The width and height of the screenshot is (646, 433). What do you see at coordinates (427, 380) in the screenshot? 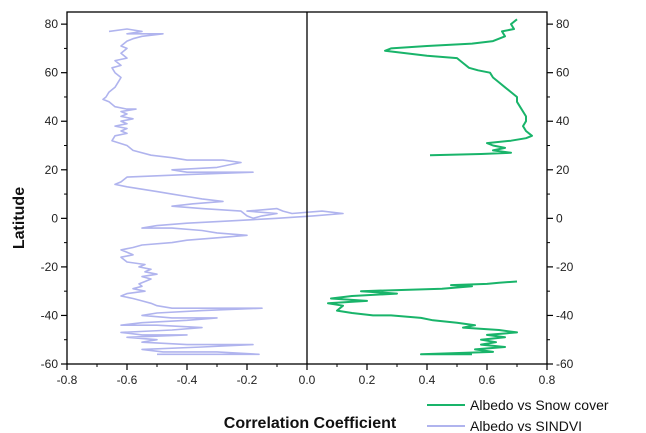
I see `x-tick-label: 0.4` at bounding box center [427, 380].